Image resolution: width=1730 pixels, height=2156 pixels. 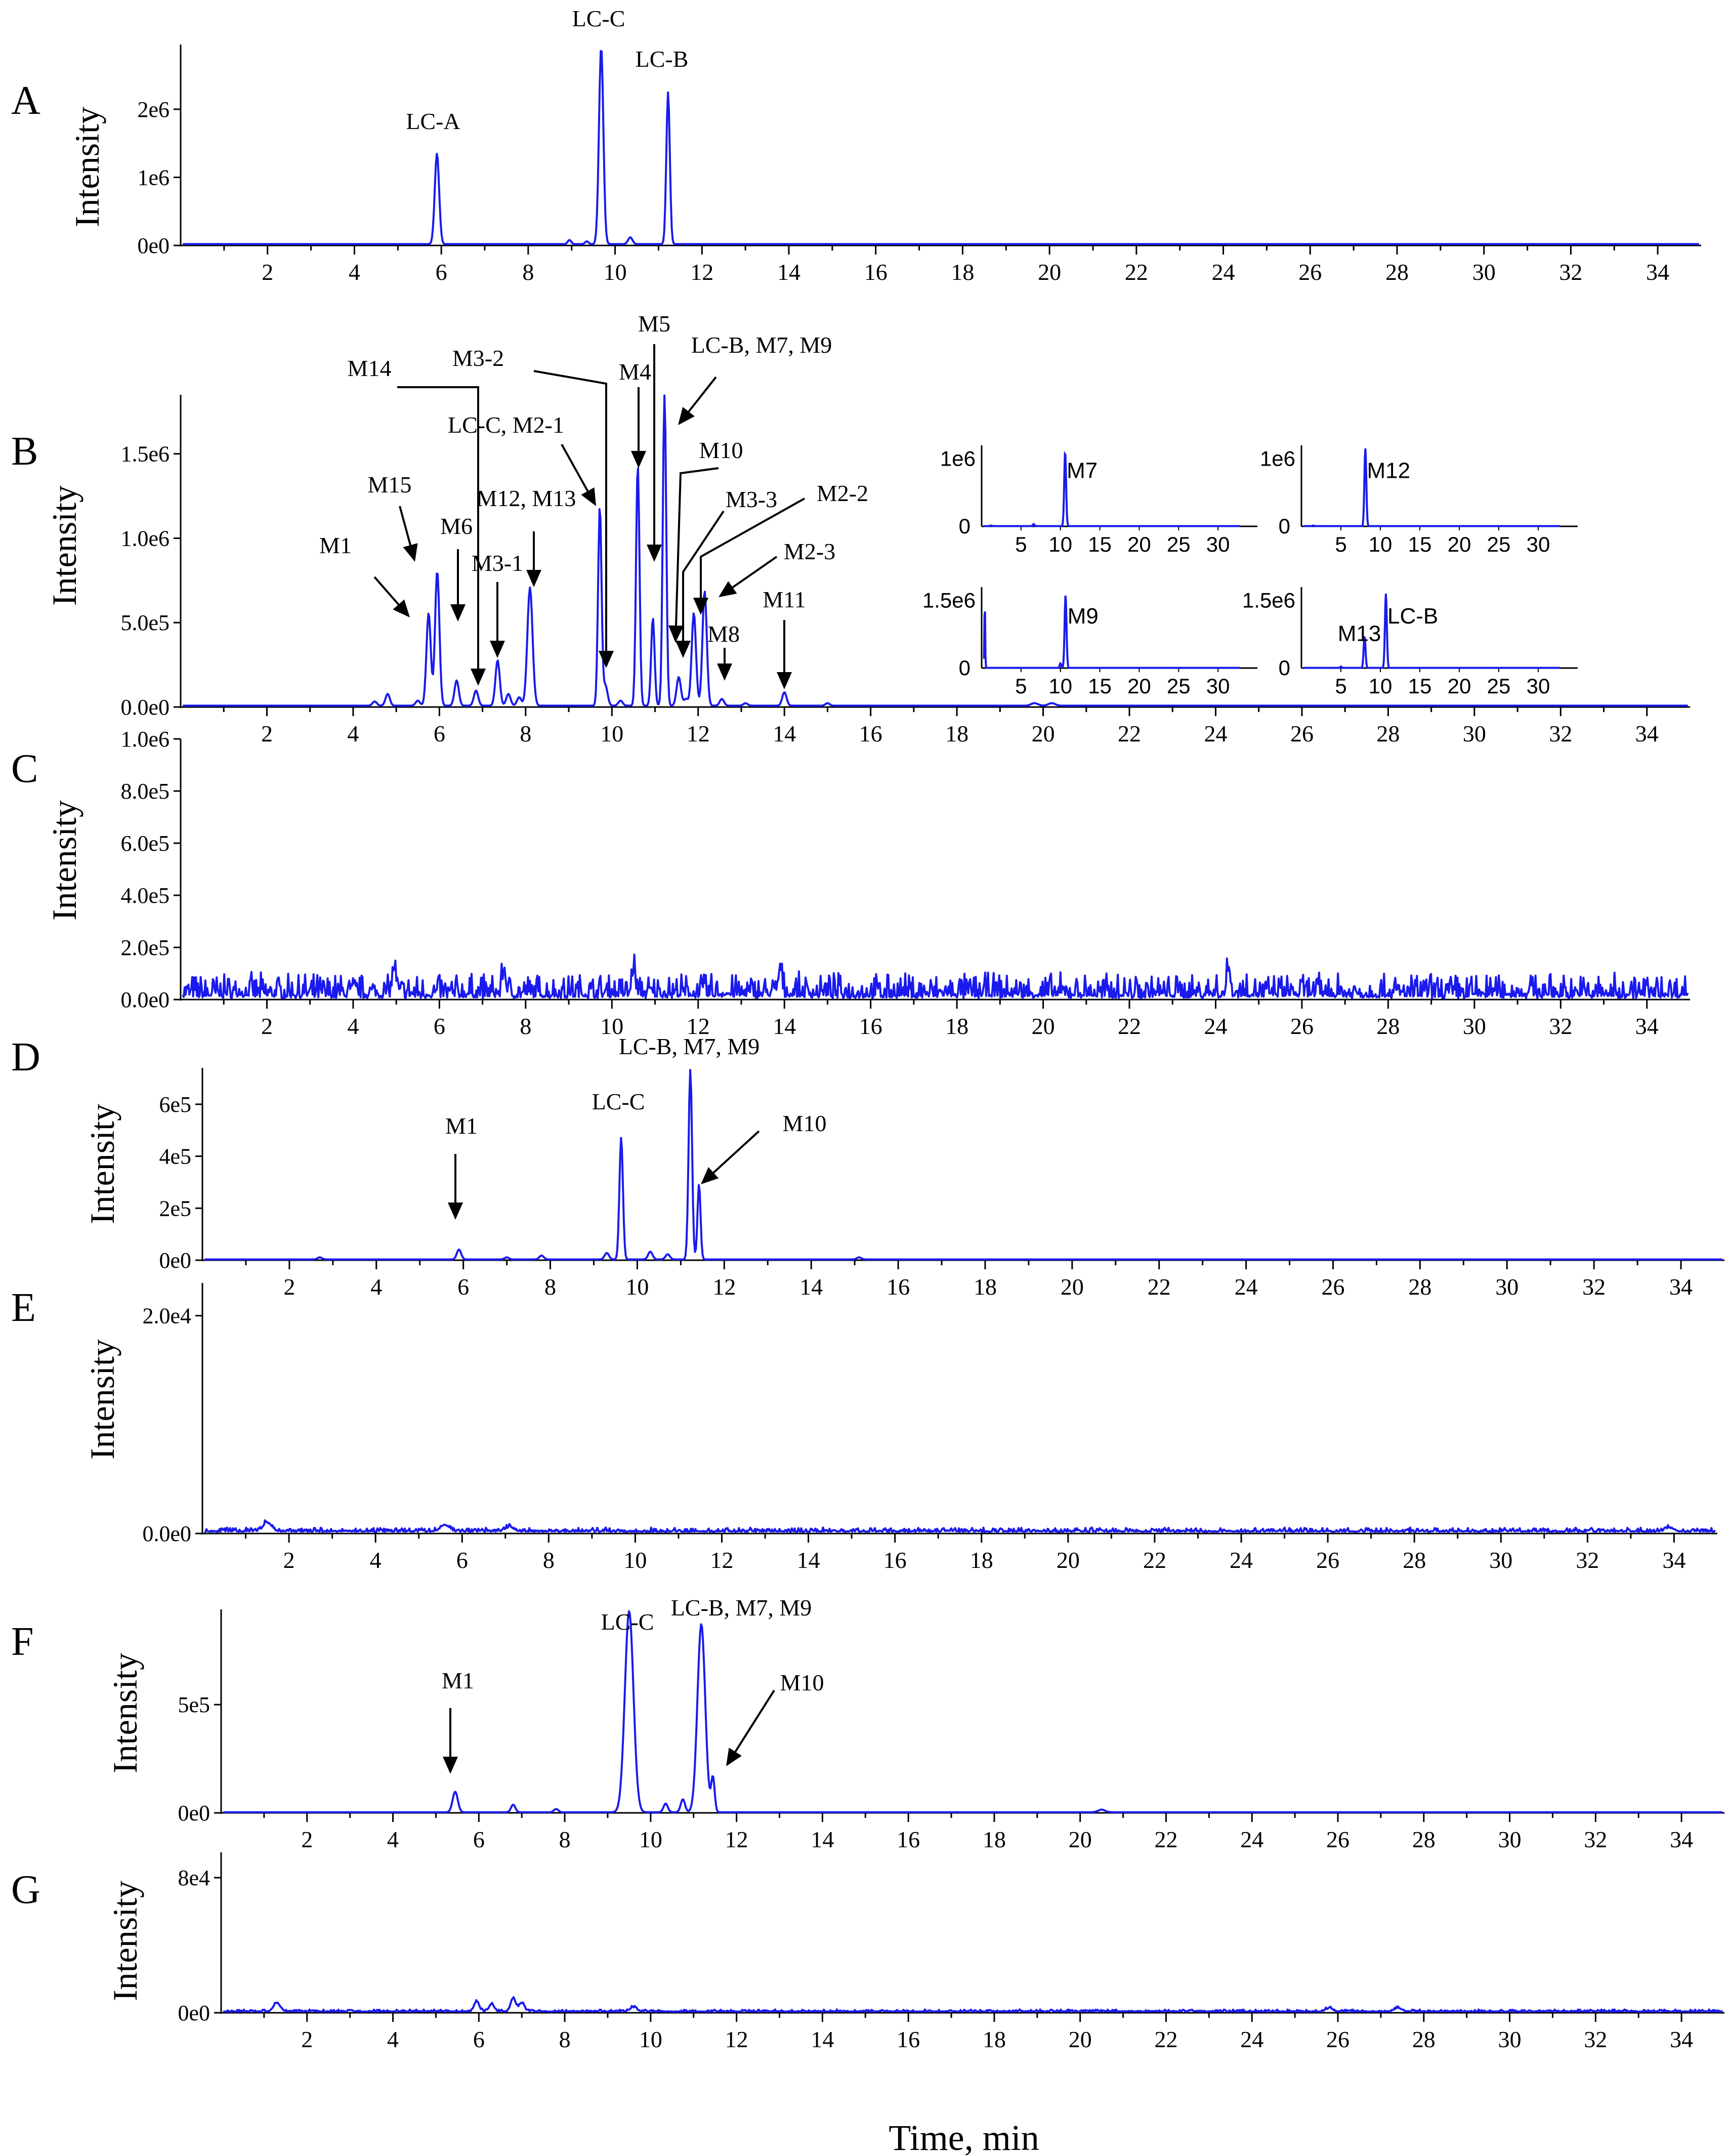 What do you see at coordinates (145, 454) in the screenshot?
I see `y-tick-label: 1.5e6` at bounding box center [145, 454].